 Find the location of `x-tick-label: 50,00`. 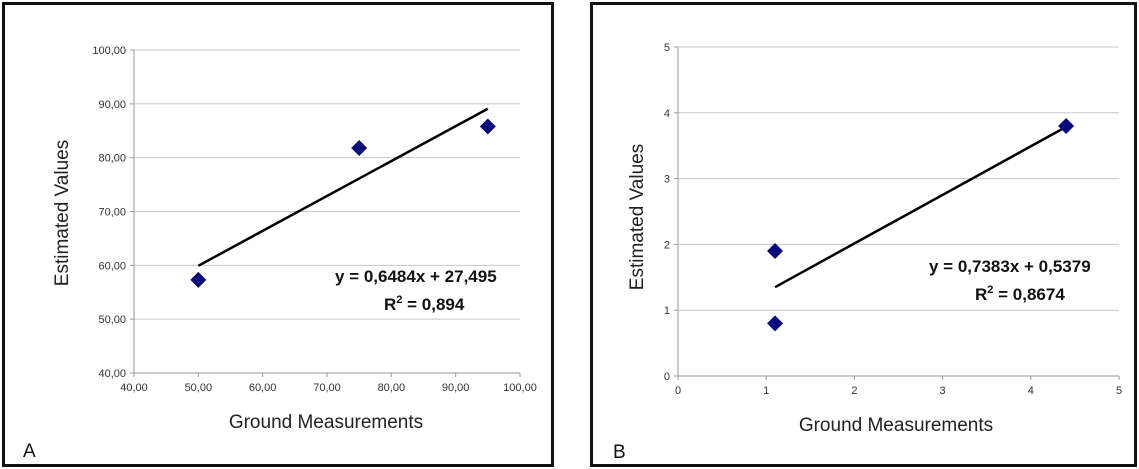

x-tick-label: 50,00 is located at coordinates (199, 388).